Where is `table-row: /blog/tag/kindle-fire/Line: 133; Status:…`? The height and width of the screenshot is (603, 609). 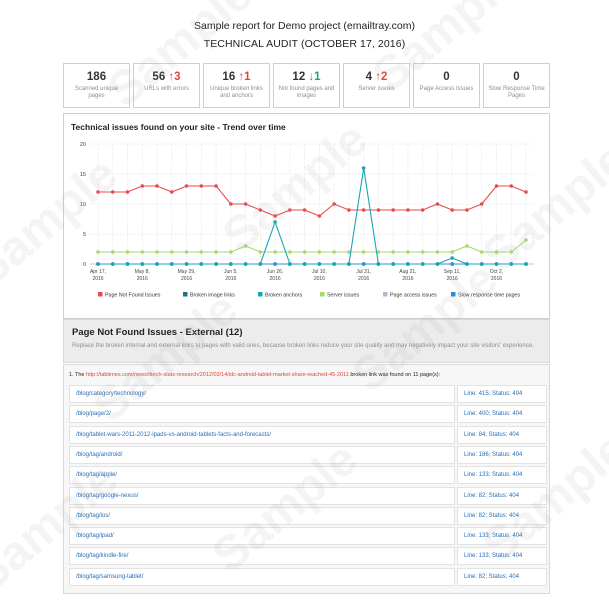 table-row: /blog/tag/kindle-fire/Line: 133; Status:… is located at coordinates (308, 556).